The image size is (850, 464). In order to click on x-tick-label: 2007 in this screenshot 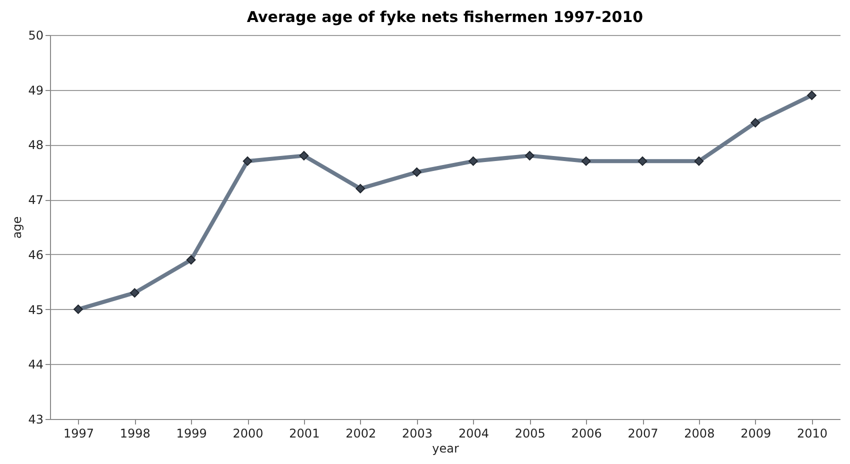, I will do `click(643, 433)`.